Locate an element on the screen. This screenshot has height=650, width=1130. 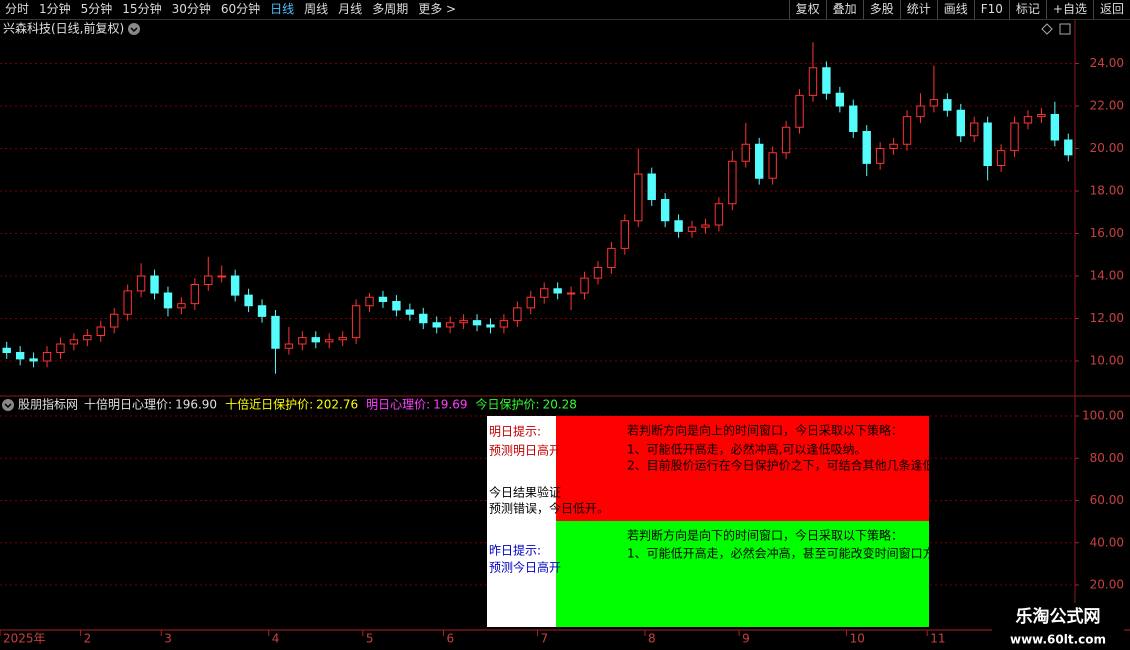
y-tick-label: 80.00 is located at coordinates (1107, 458).